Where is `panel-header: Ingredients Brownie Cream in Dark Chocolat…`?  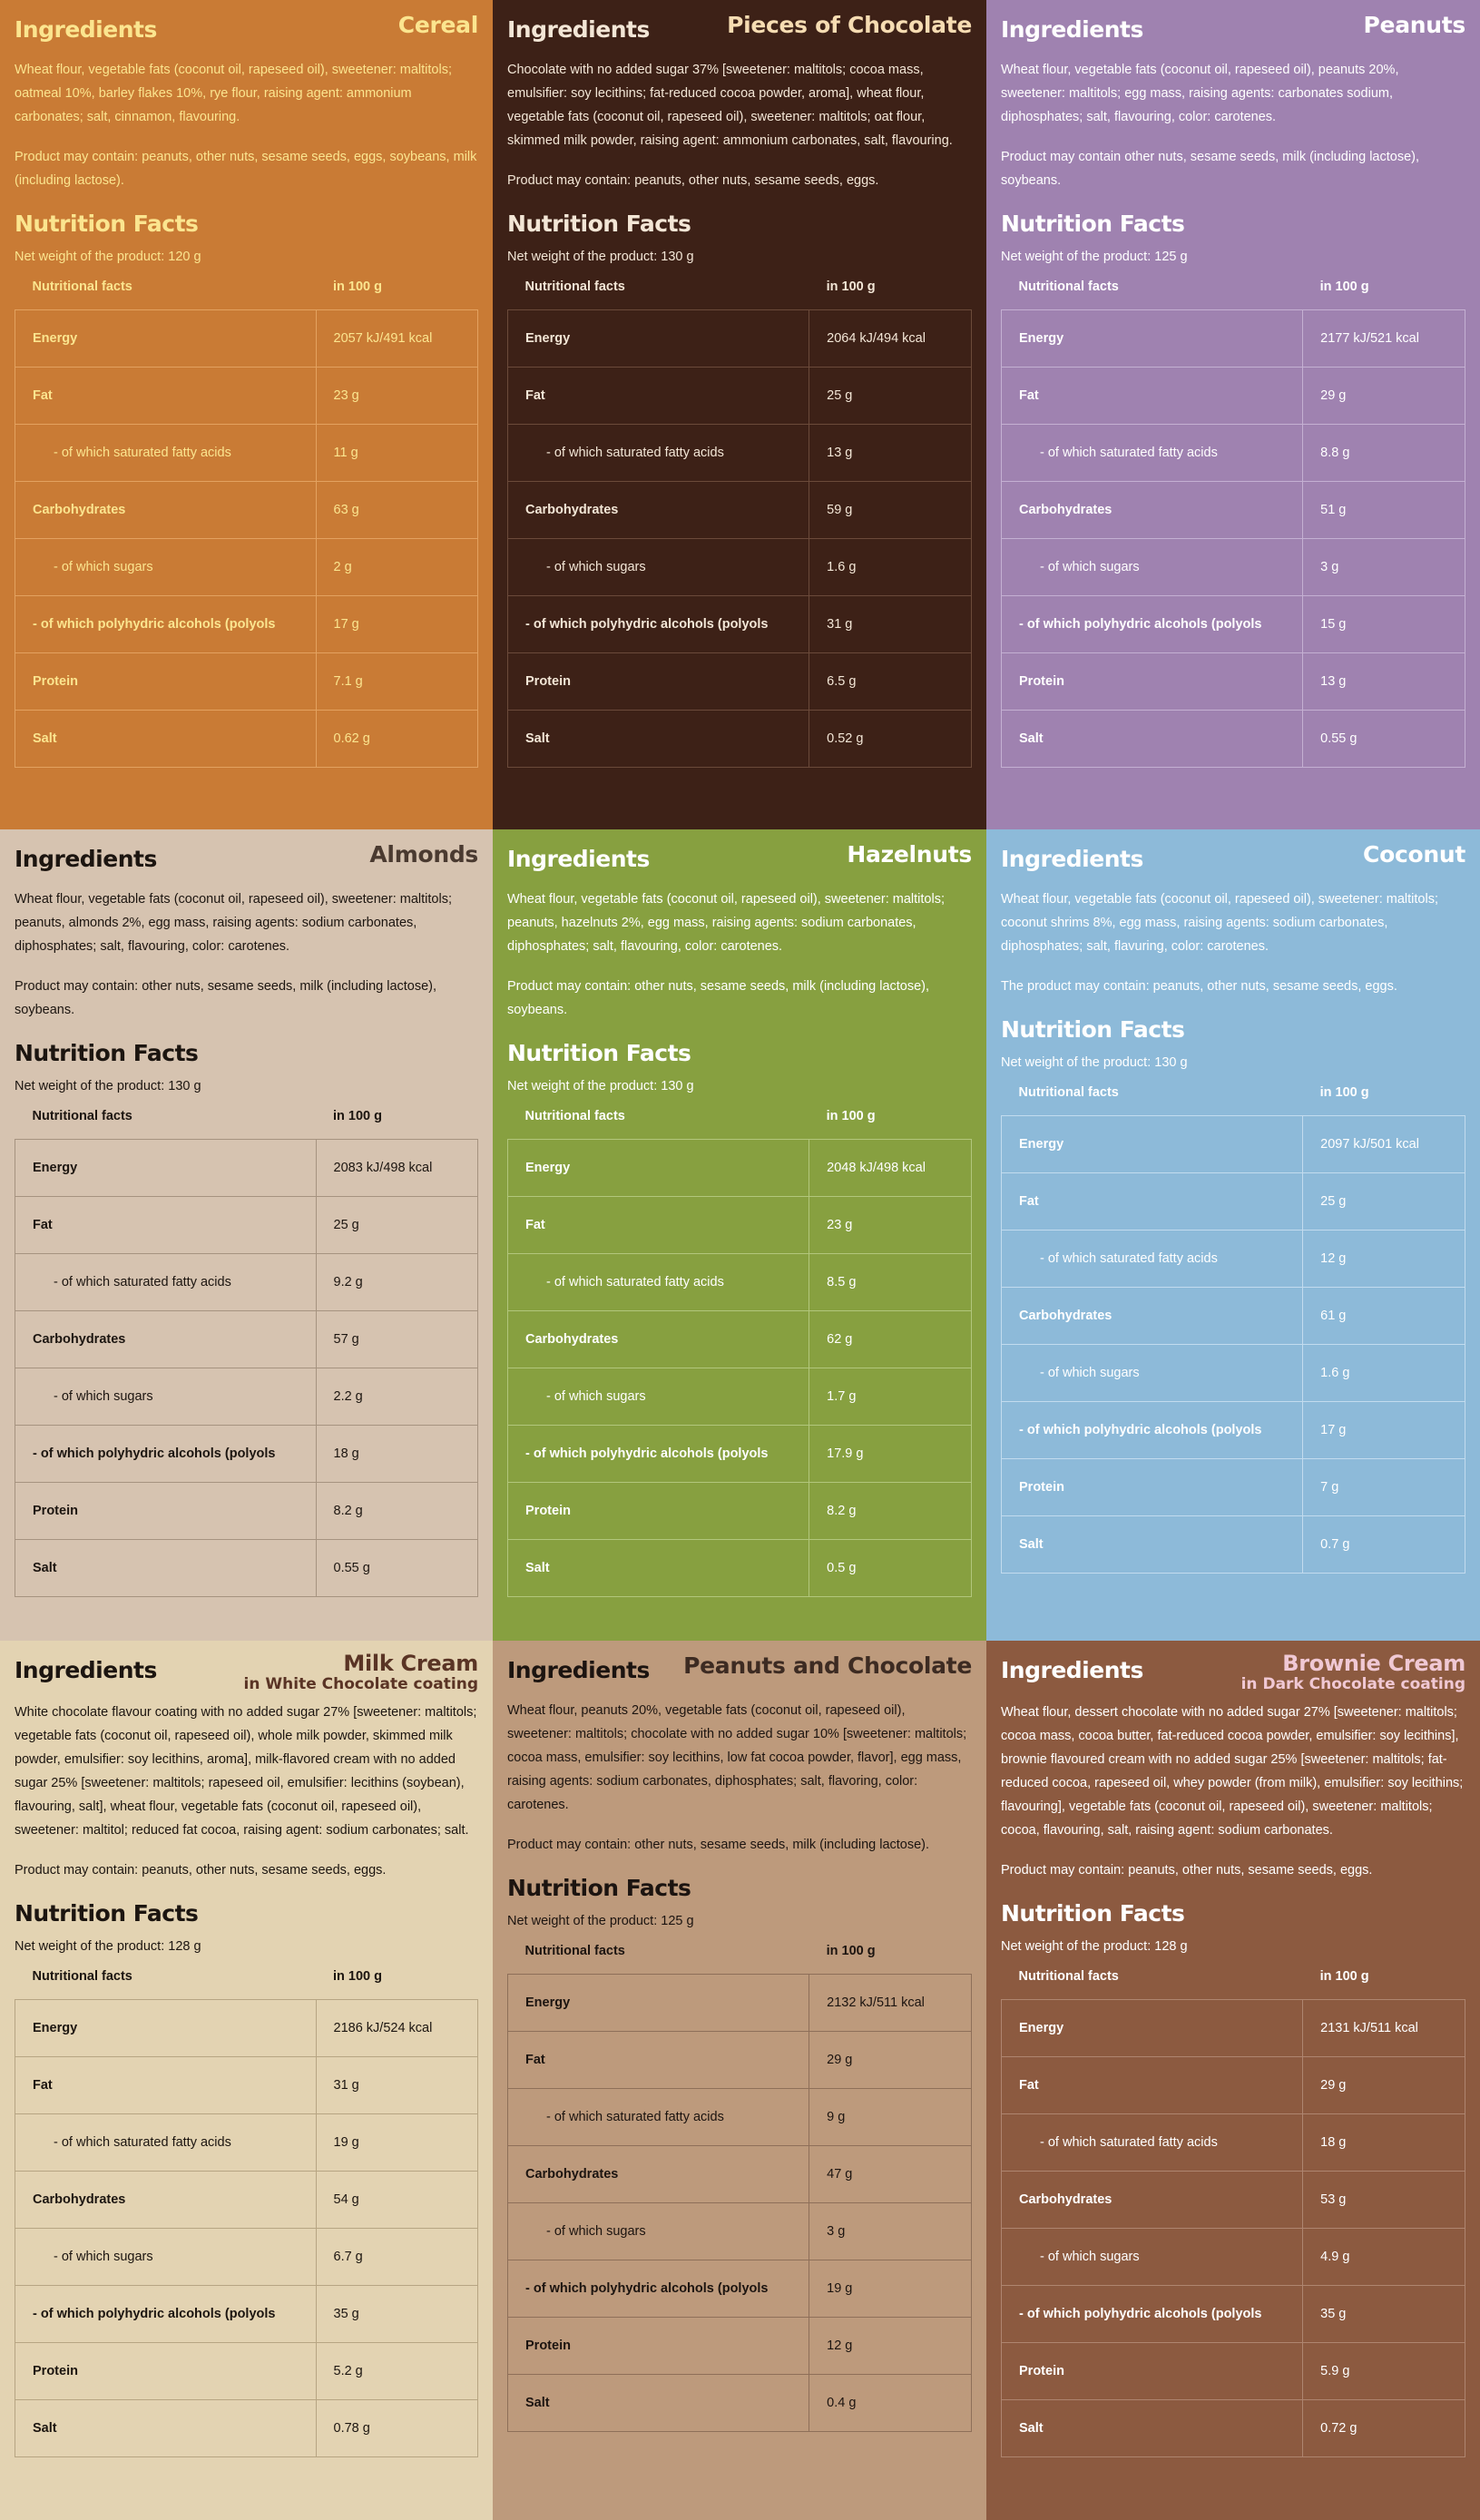 panel-header: Ingredients Brownie Cream in Dark Chocolat… is located at coordinates (1233, 1673).